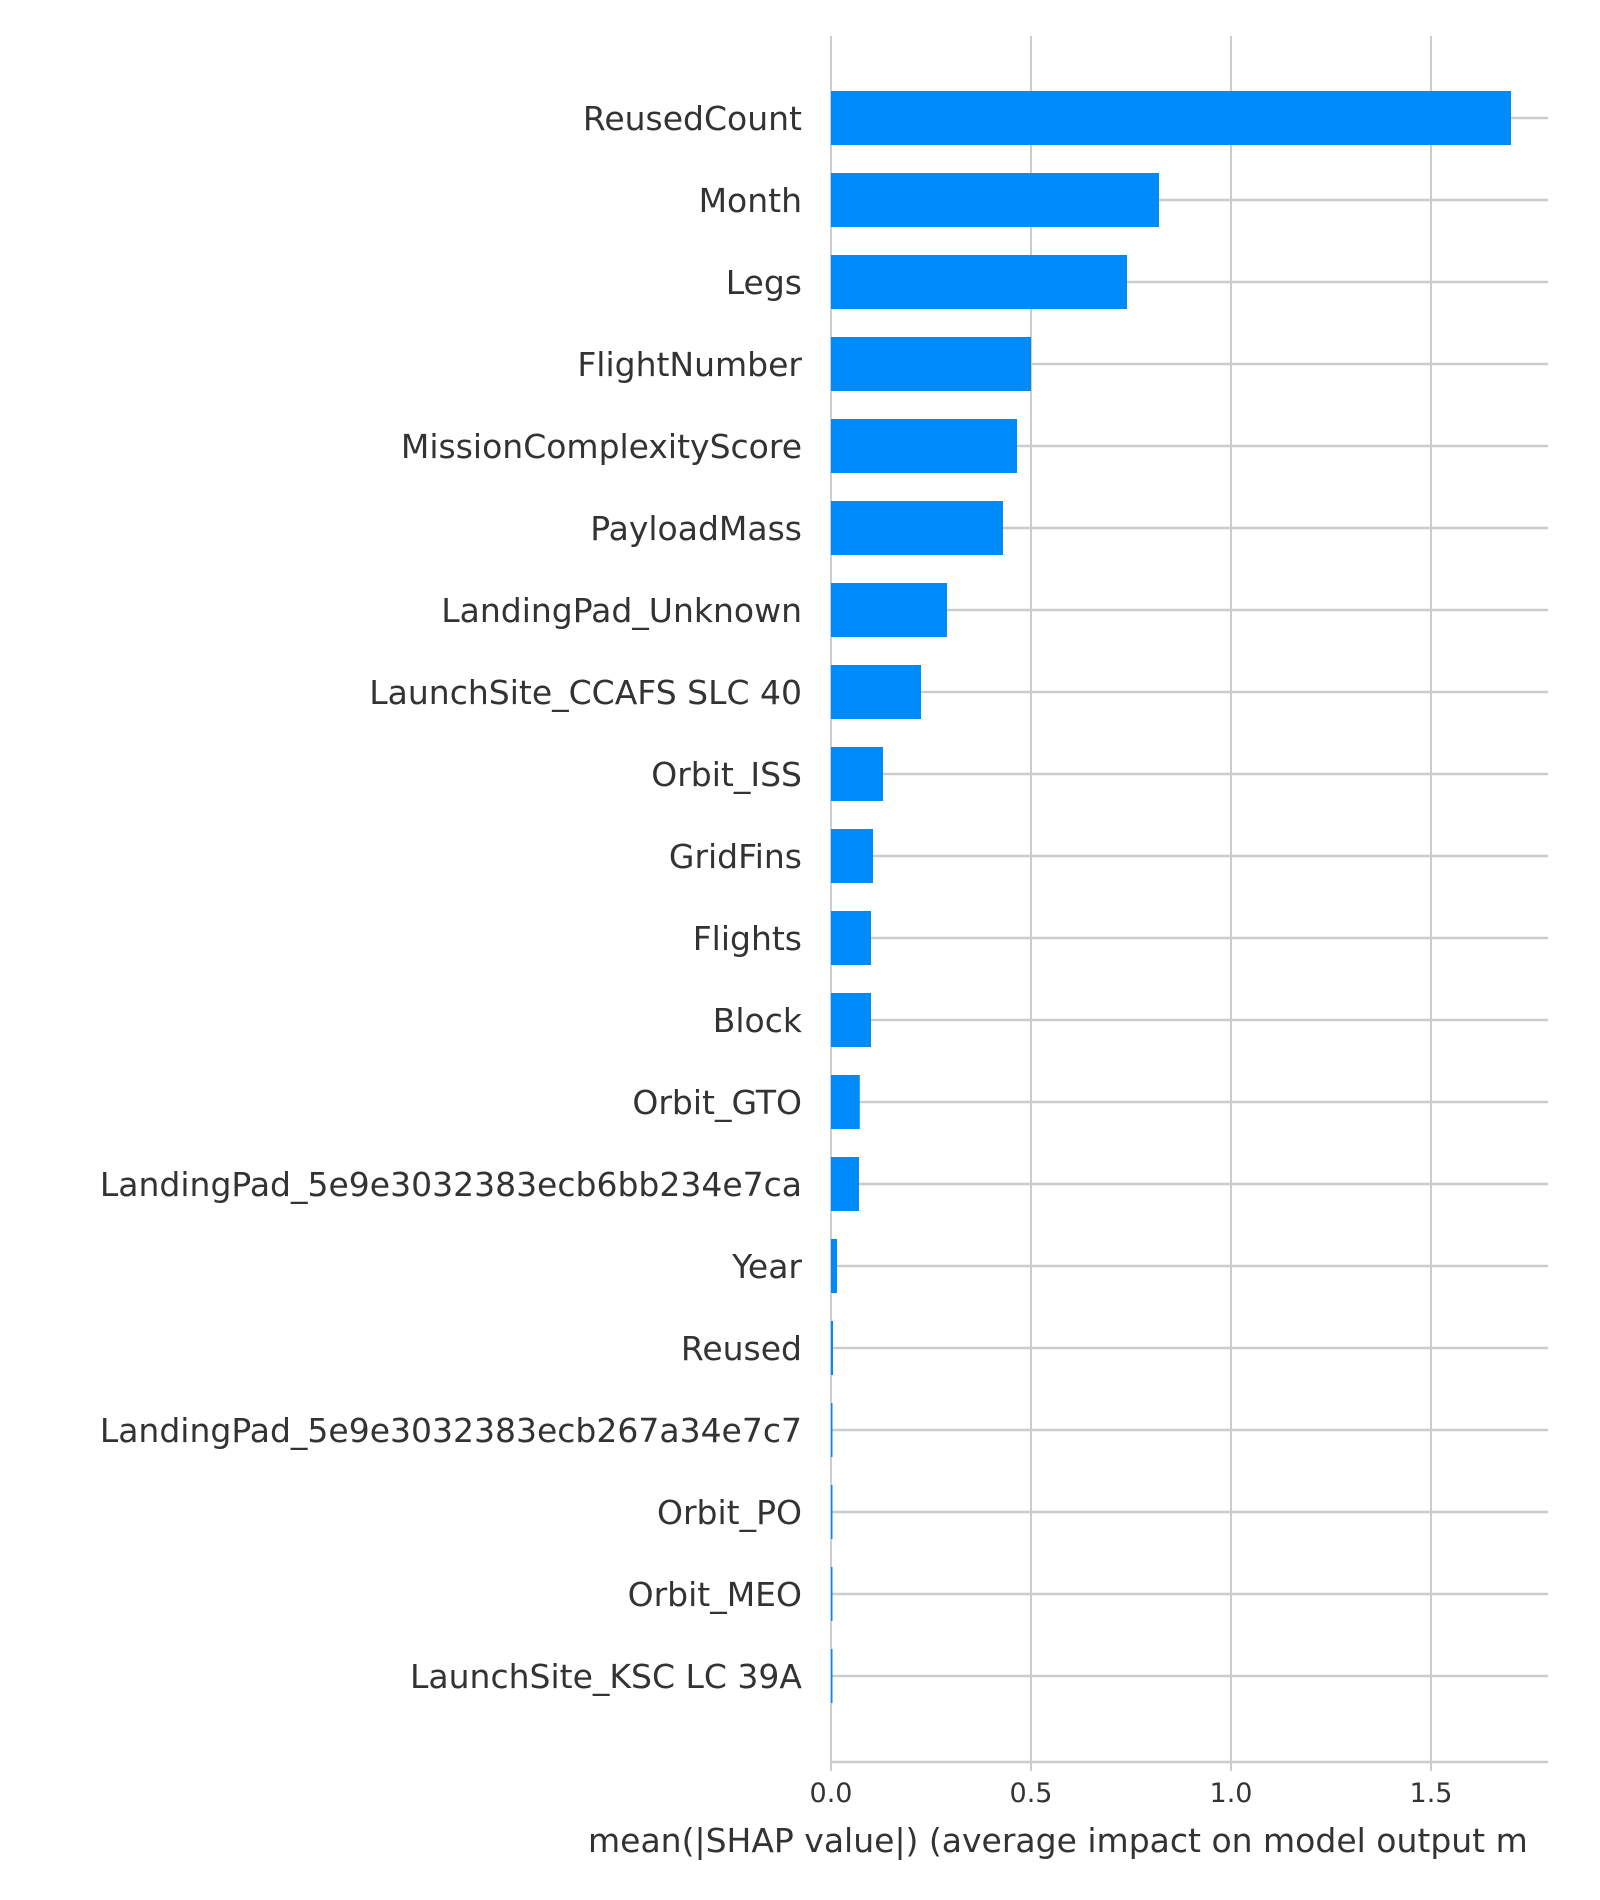 The image size is (1600, 1900). What do you see at coordinates (729, 1512) in the screenshot?
I see `feature-label: Orbit_PO` at bounding box center [729, 1512].